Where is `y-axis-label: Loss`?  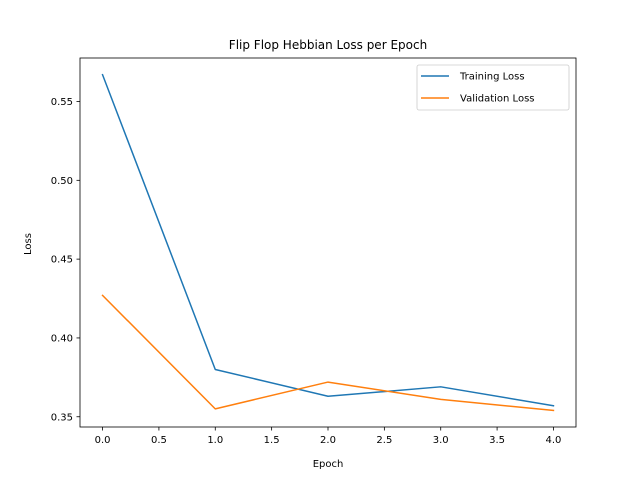
y-axis-label: Loss is located at coordinates (28, 244).